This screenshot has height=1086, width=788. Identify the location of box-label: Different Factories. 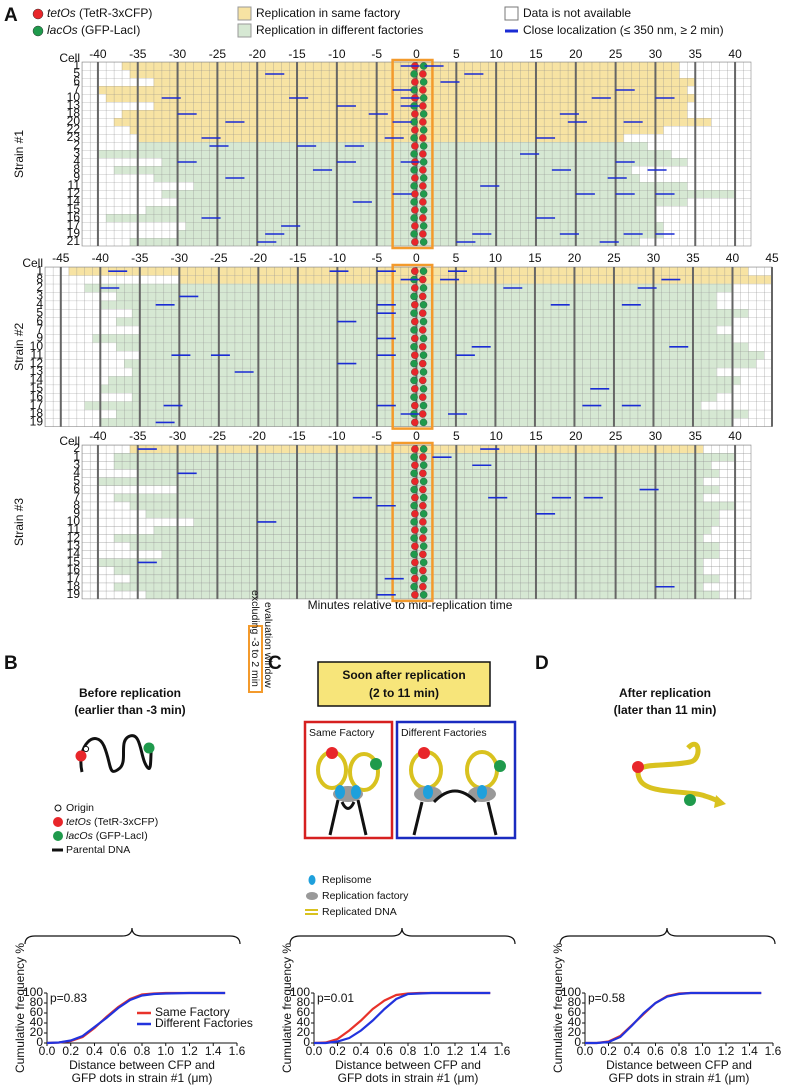
(444, 733).